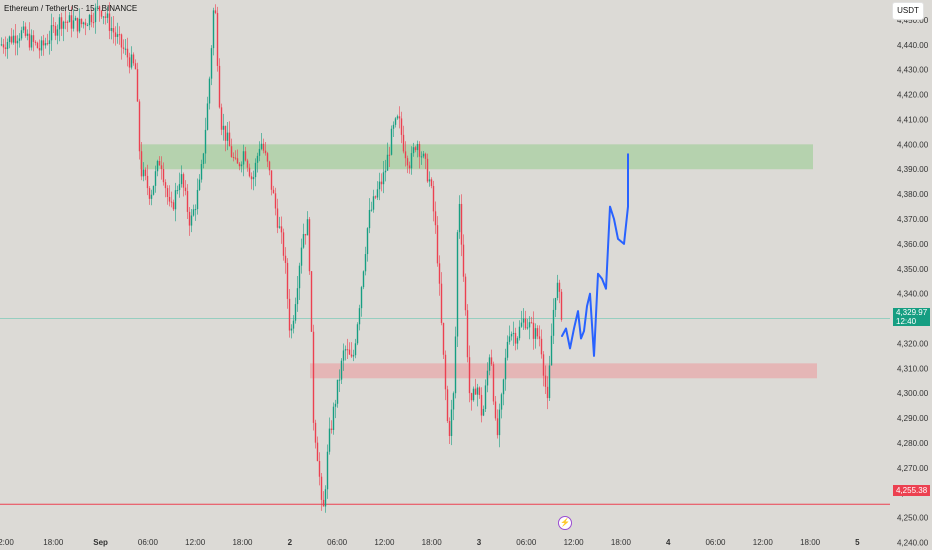 The image size is (932, 550). What do you see at coordinates (913, 20) in the screenshot?
I see `price-tick-label: 4,450.00` at bounding box center [913, 20].